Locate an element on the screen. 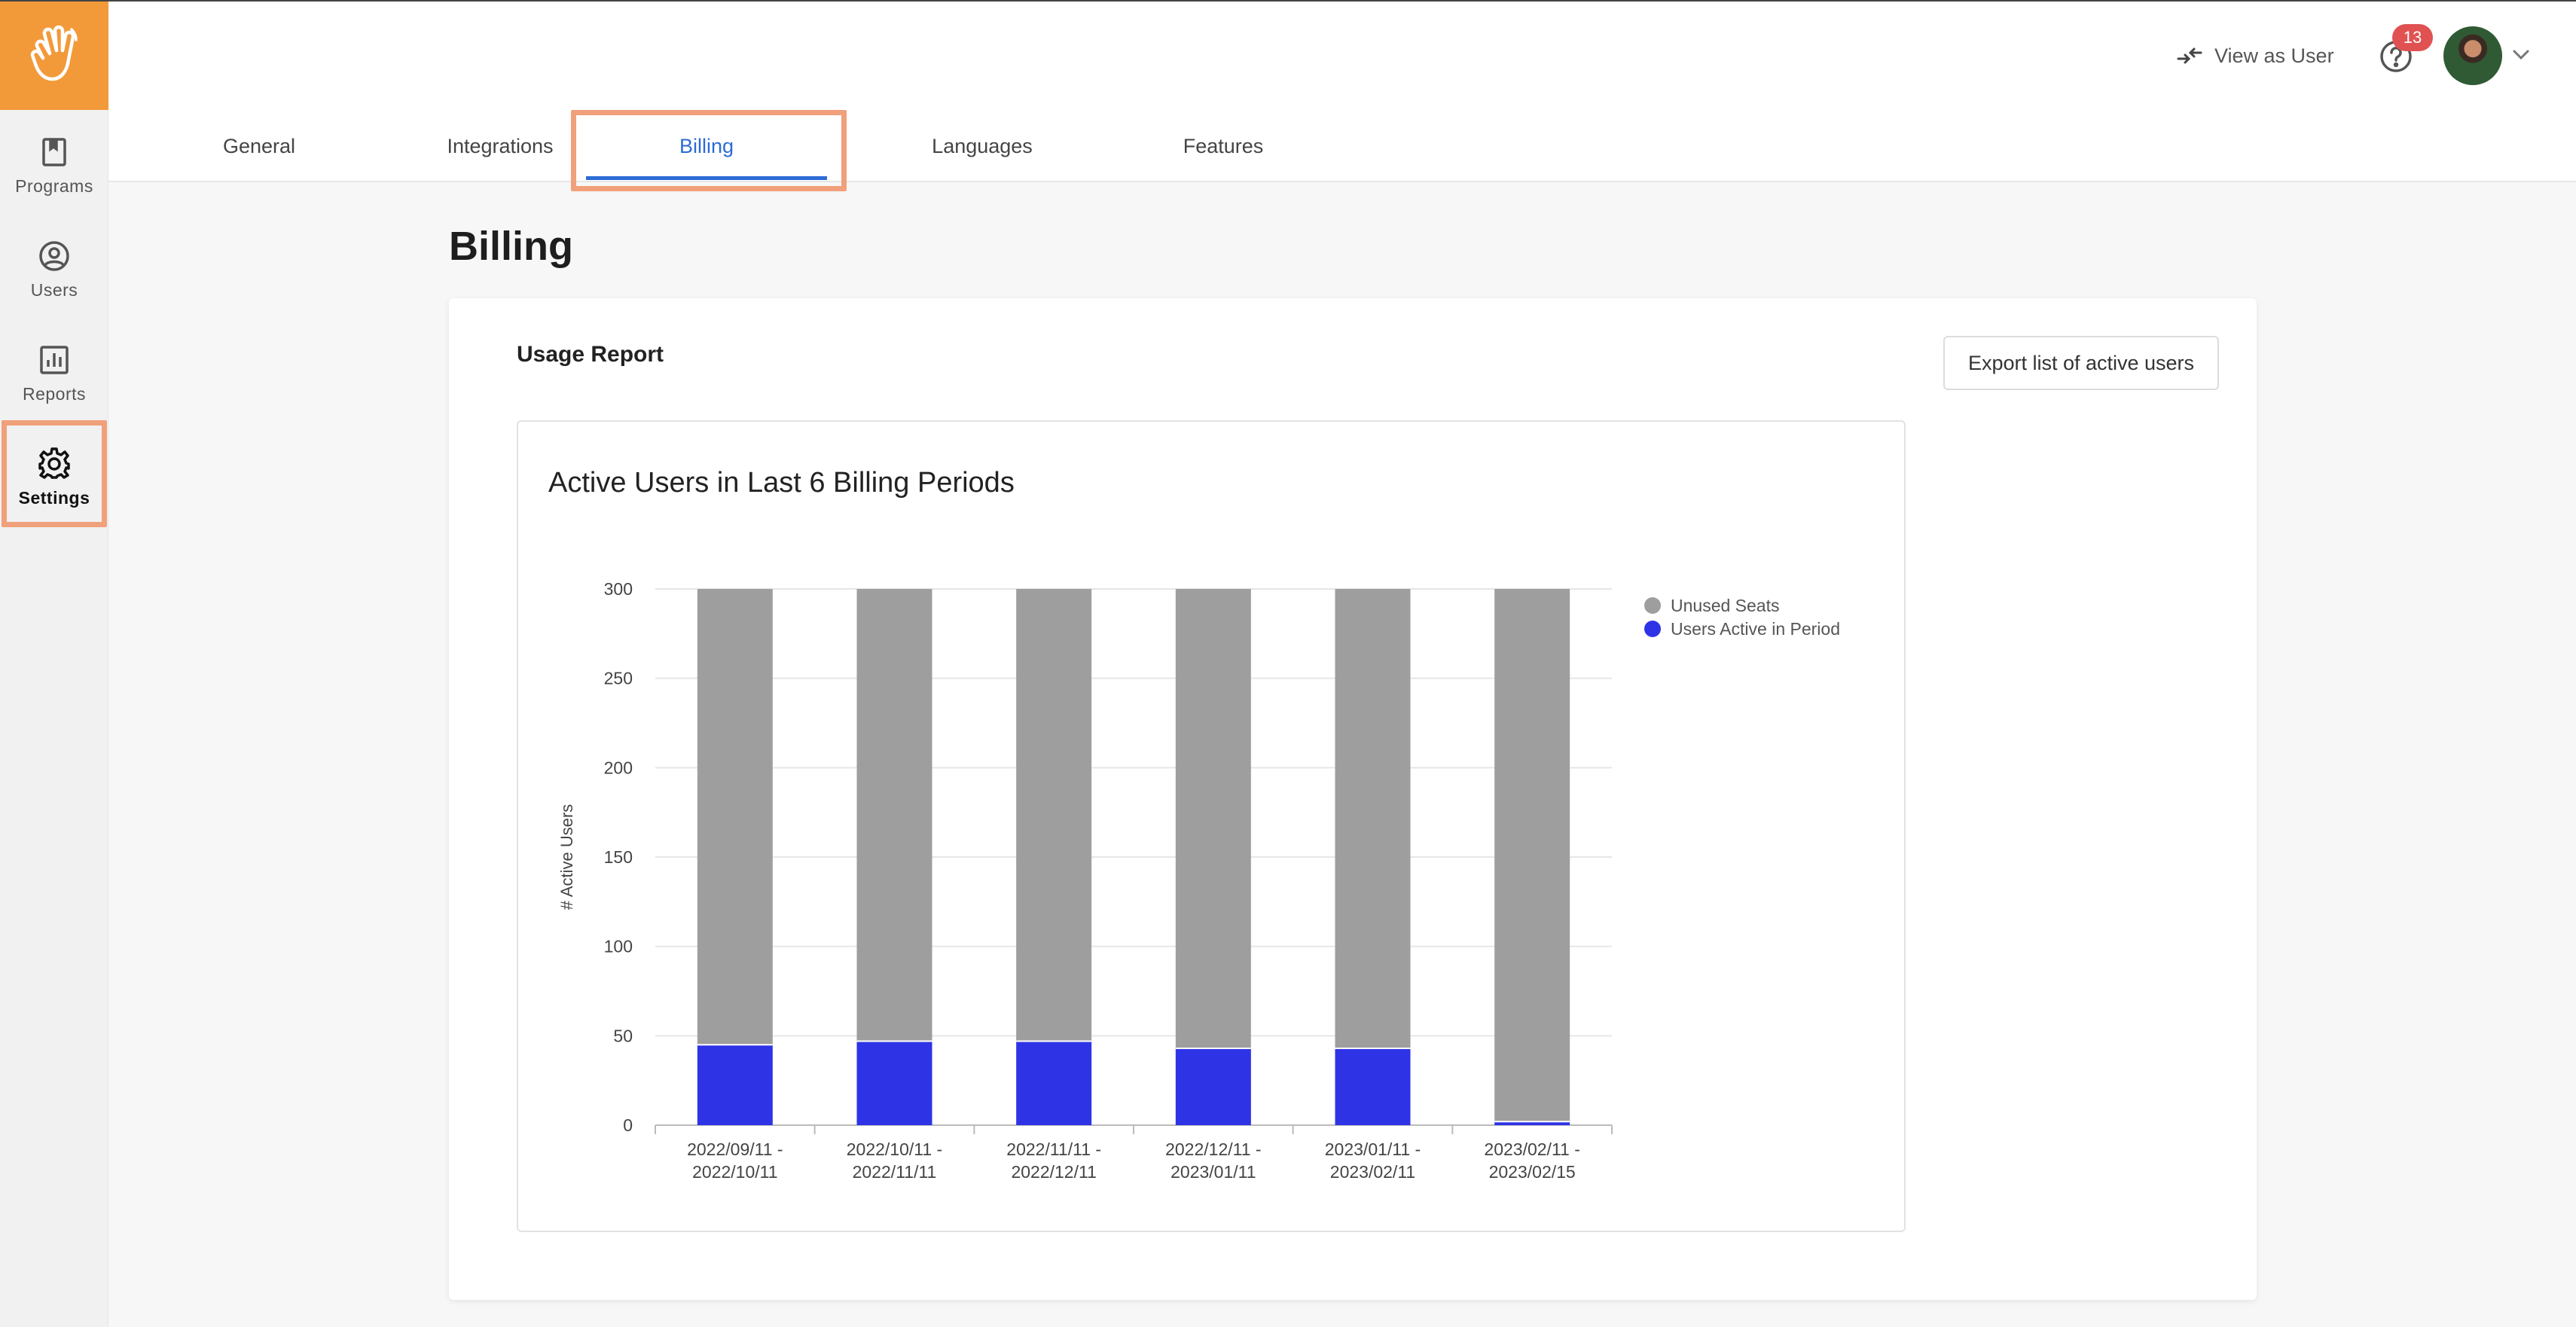  x-tick-label: 2022/11/11 - is located at coordinates (1054, 1149).